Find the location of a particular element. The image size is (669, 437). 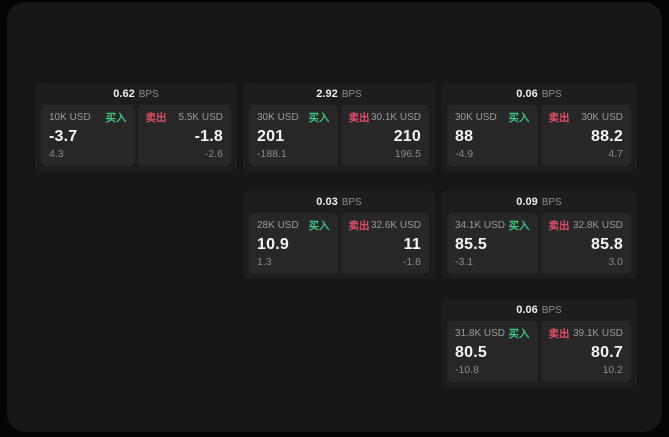

sell-amount: 30.1K USD is located at coordinates (395, 117).